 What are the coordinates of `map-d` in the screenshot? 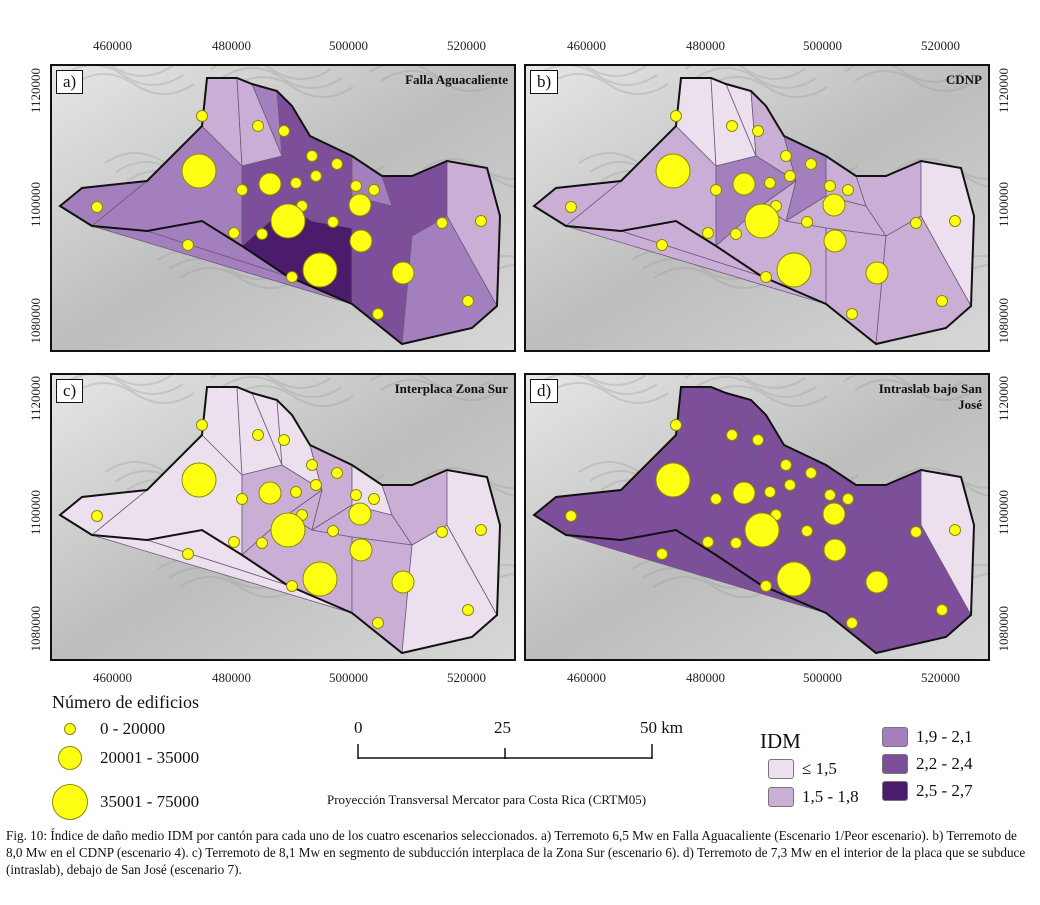 It's located at (757, 517).